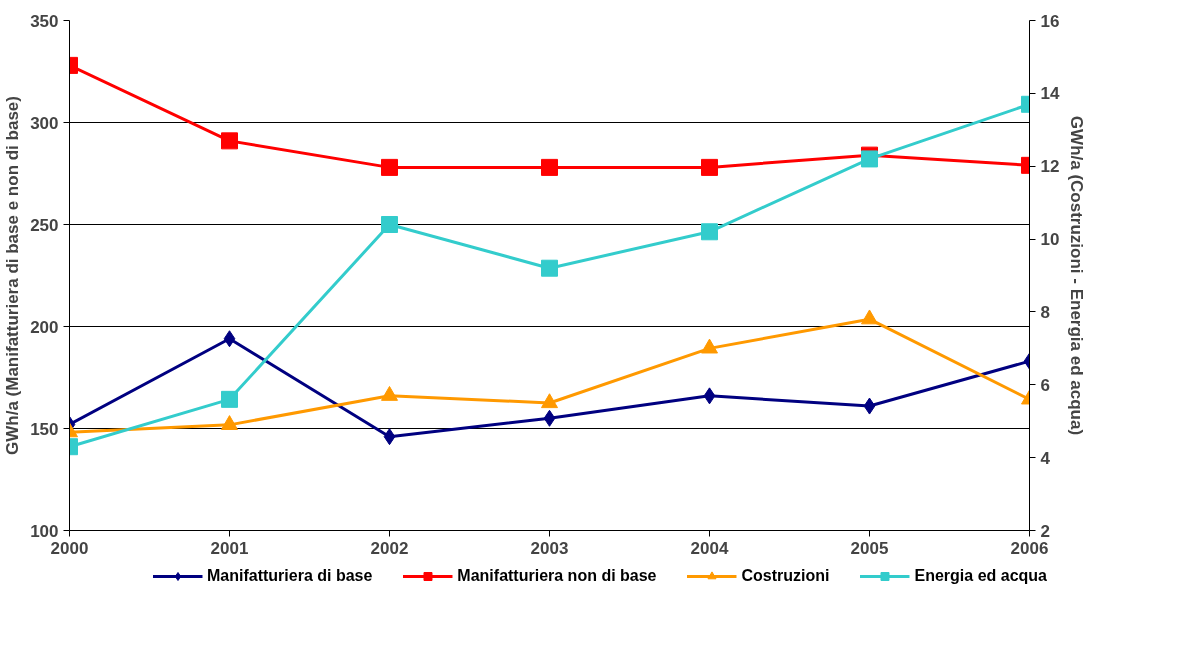 Image resolution: width=1200 pixels, height=661 pixels. I want to click on legend-label: Manifatturiera non di base, so click(557, 576).